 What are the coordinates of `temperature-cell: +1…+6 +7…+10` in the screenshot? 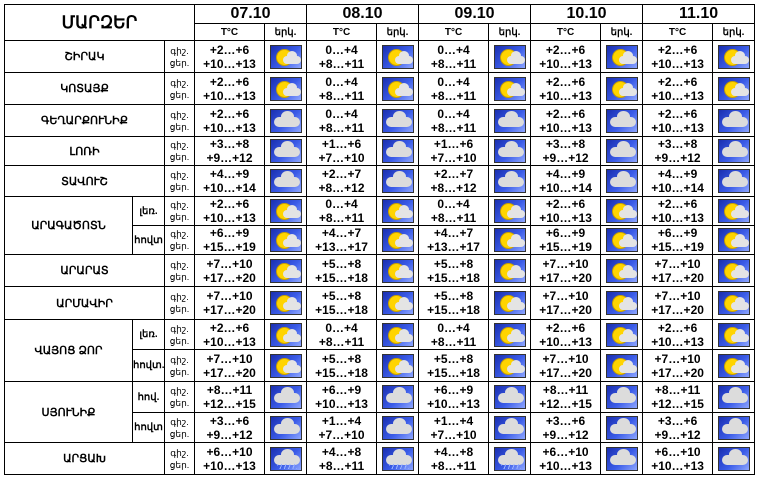 It's located at (342, 151).